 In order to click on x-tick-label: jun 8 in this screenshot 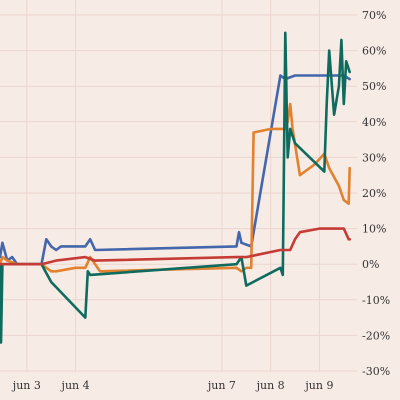, I will do `click(270, 385)`.